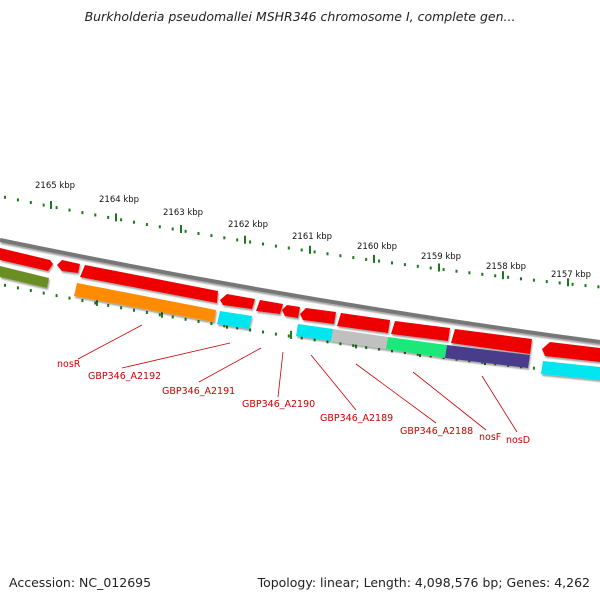  Describe the element at coordinates (377, 247) in the screenshot. I see `kbp-label-2160: 2160 kbp` at that location.